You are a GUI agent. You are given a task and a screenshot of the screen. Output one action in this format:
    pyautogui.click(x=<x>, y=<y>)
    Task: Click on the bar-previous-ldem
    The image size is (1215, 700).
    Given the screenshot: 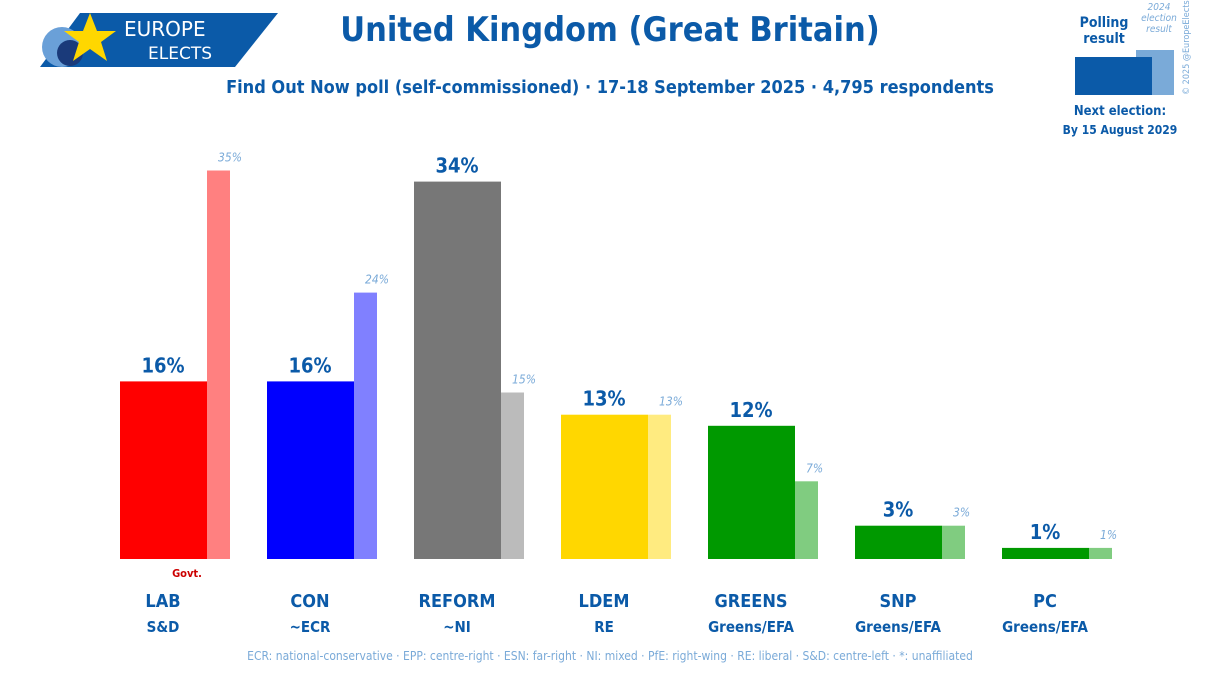 What is the action you would take?
    pyautogui.click(x=659, y=486)
    